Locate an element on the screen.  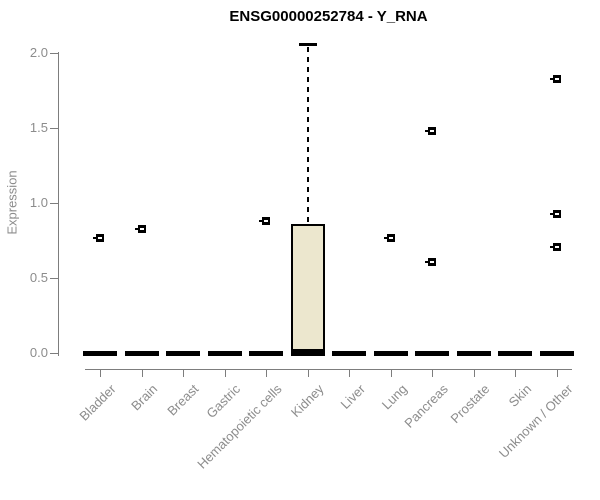
boxplot-whisker-cap is located at coordinates (307, 44).